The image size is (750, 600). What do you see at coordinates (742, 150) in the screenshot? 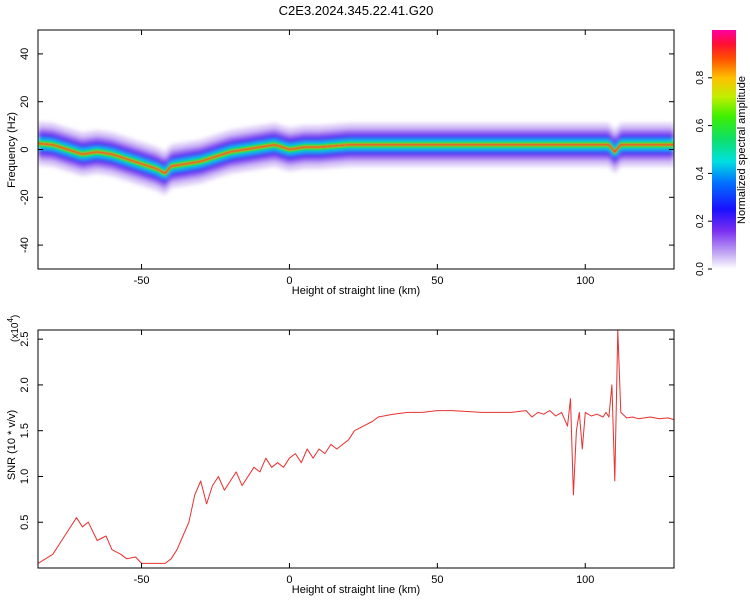
I see `colorbar-label: Normalized spectral amplitude` at bounding box center [742, 150].